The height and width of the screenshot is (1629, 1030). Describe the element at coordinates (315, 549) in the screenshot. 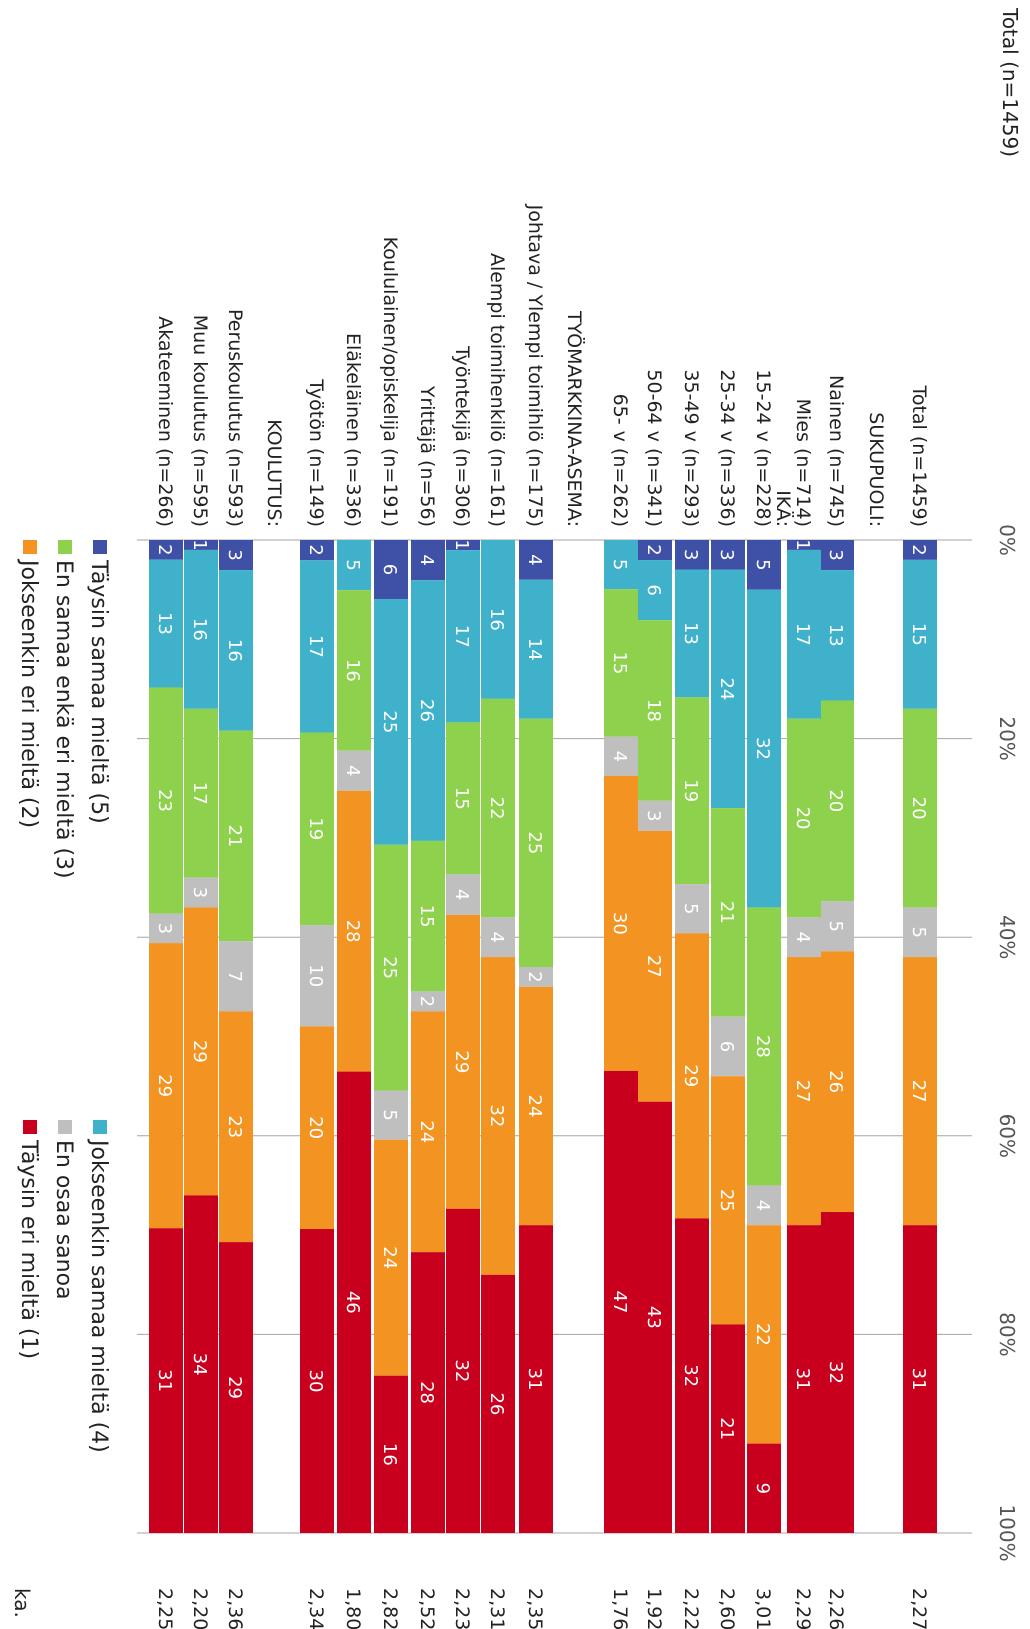

I see `bar-value-label: 2` at that location.